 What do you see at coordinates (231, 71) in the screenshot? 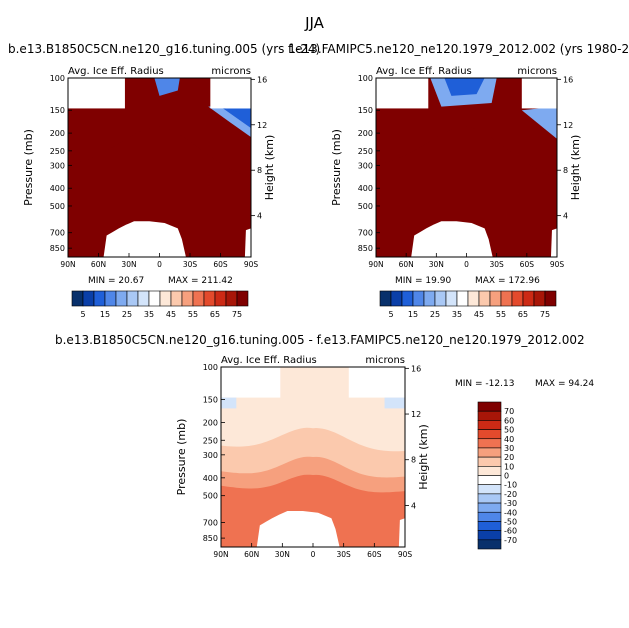
I see `panel-1-units: microns` at bounding box center [231, 71].